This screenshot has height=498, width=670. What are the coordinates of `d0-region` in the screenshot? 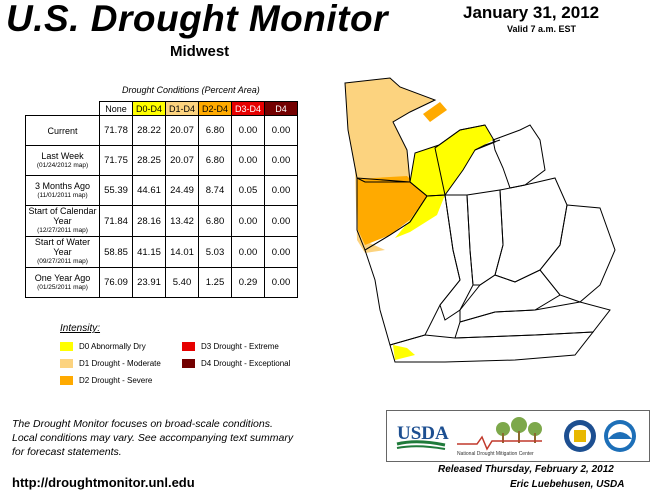 It's located at (443, 242).